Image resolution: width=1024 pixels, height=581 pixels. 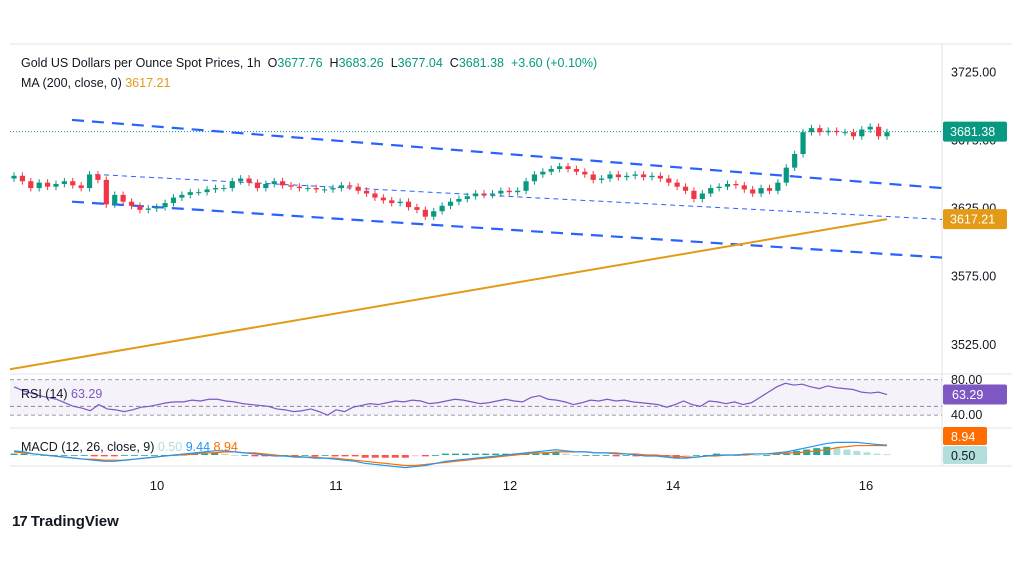 I want to click on macd-legend-label: MACD (12, 26, close, 9), so click(x=88, y=447).